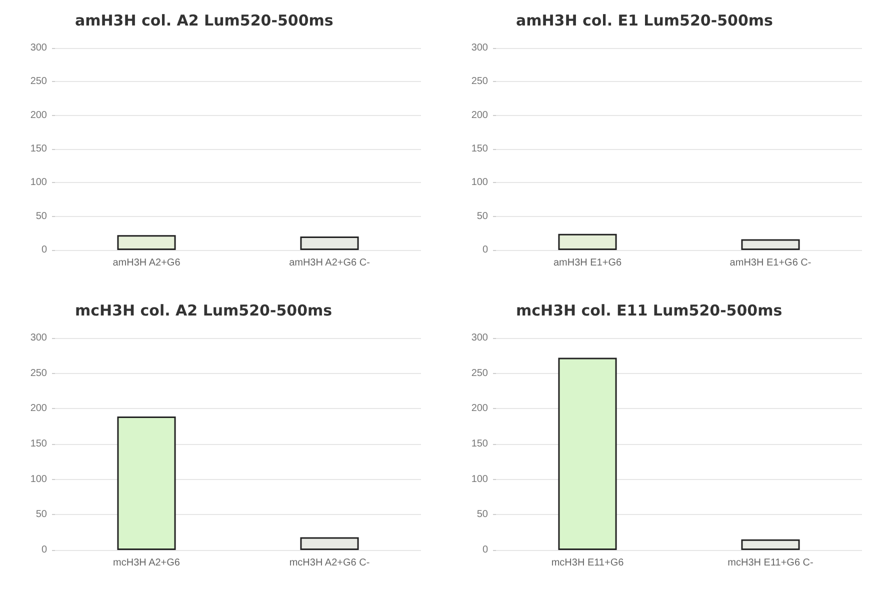  What do you see at coordinates (146, 563) in the screenshot?
I see `x-tick-label: mcH3H A2+G6` at bounding box center [146, 563].